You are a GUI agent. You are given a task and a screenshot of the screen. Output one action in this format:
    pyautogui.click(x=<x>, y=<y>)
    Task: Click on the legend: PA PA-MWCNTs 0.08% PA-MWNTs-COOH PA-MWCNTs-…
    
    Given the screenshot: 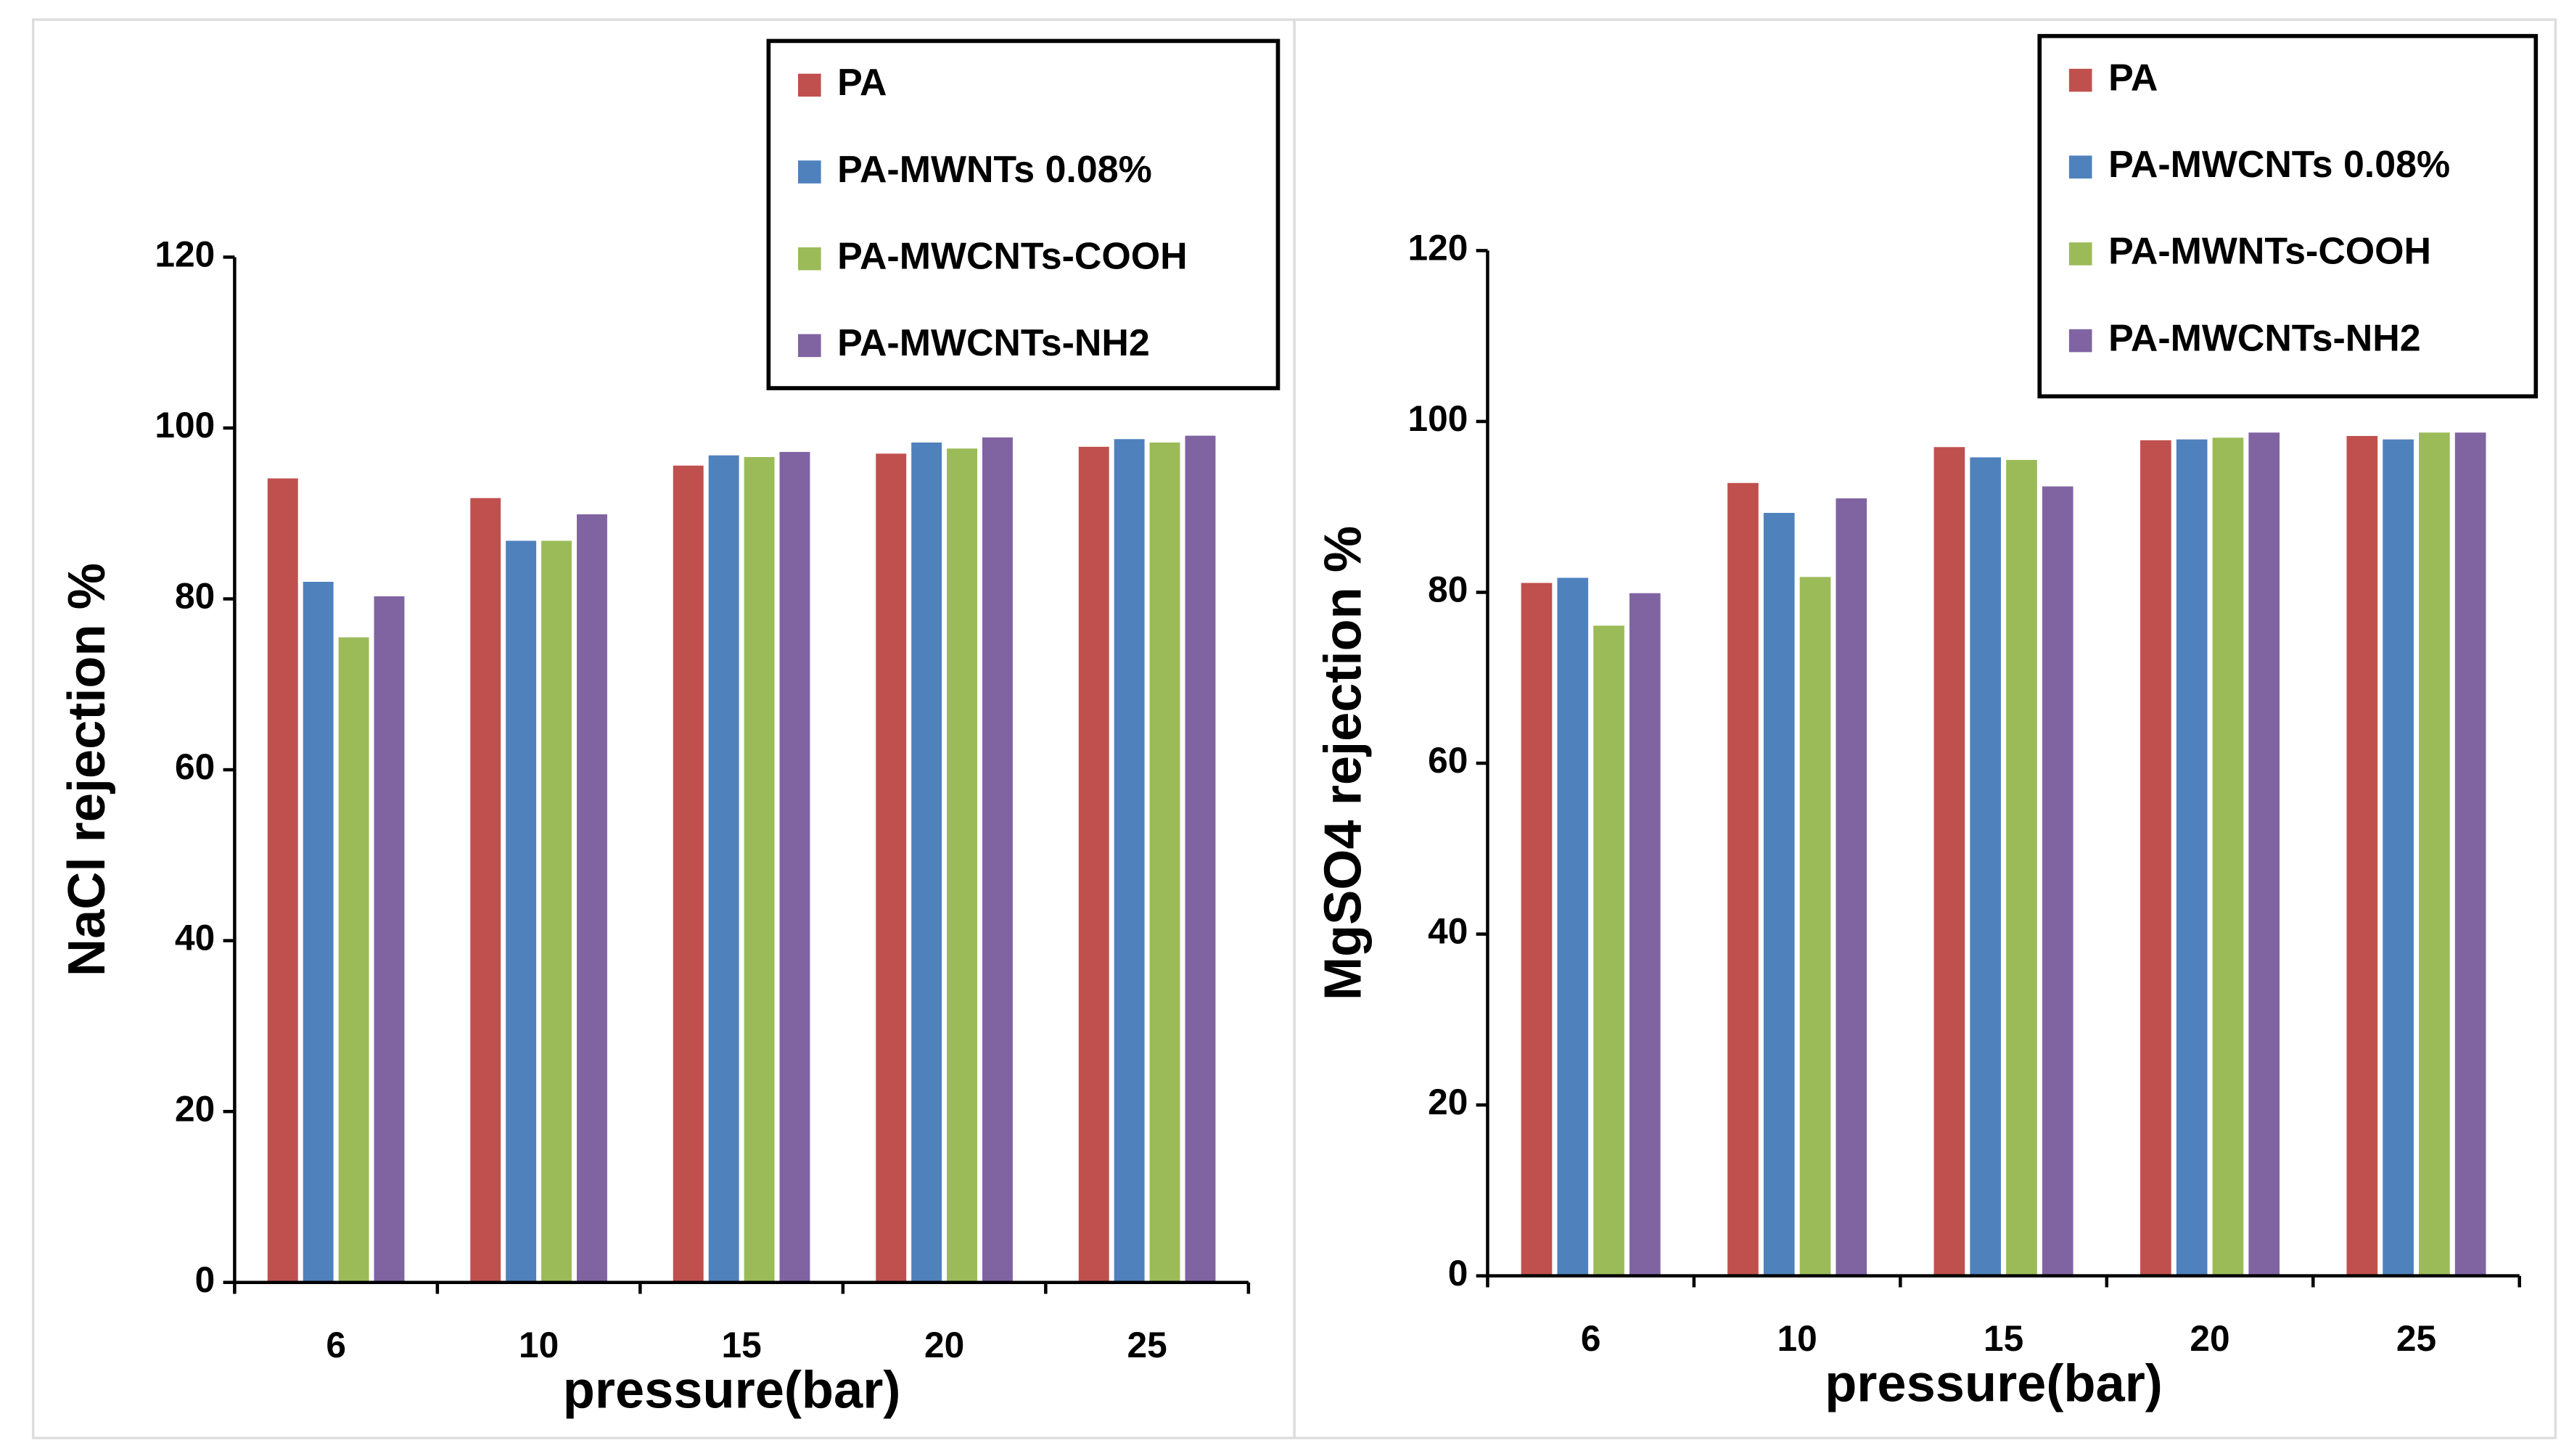 What is the action you would take?
    pyautogui.click(x=2288, y=216)
    